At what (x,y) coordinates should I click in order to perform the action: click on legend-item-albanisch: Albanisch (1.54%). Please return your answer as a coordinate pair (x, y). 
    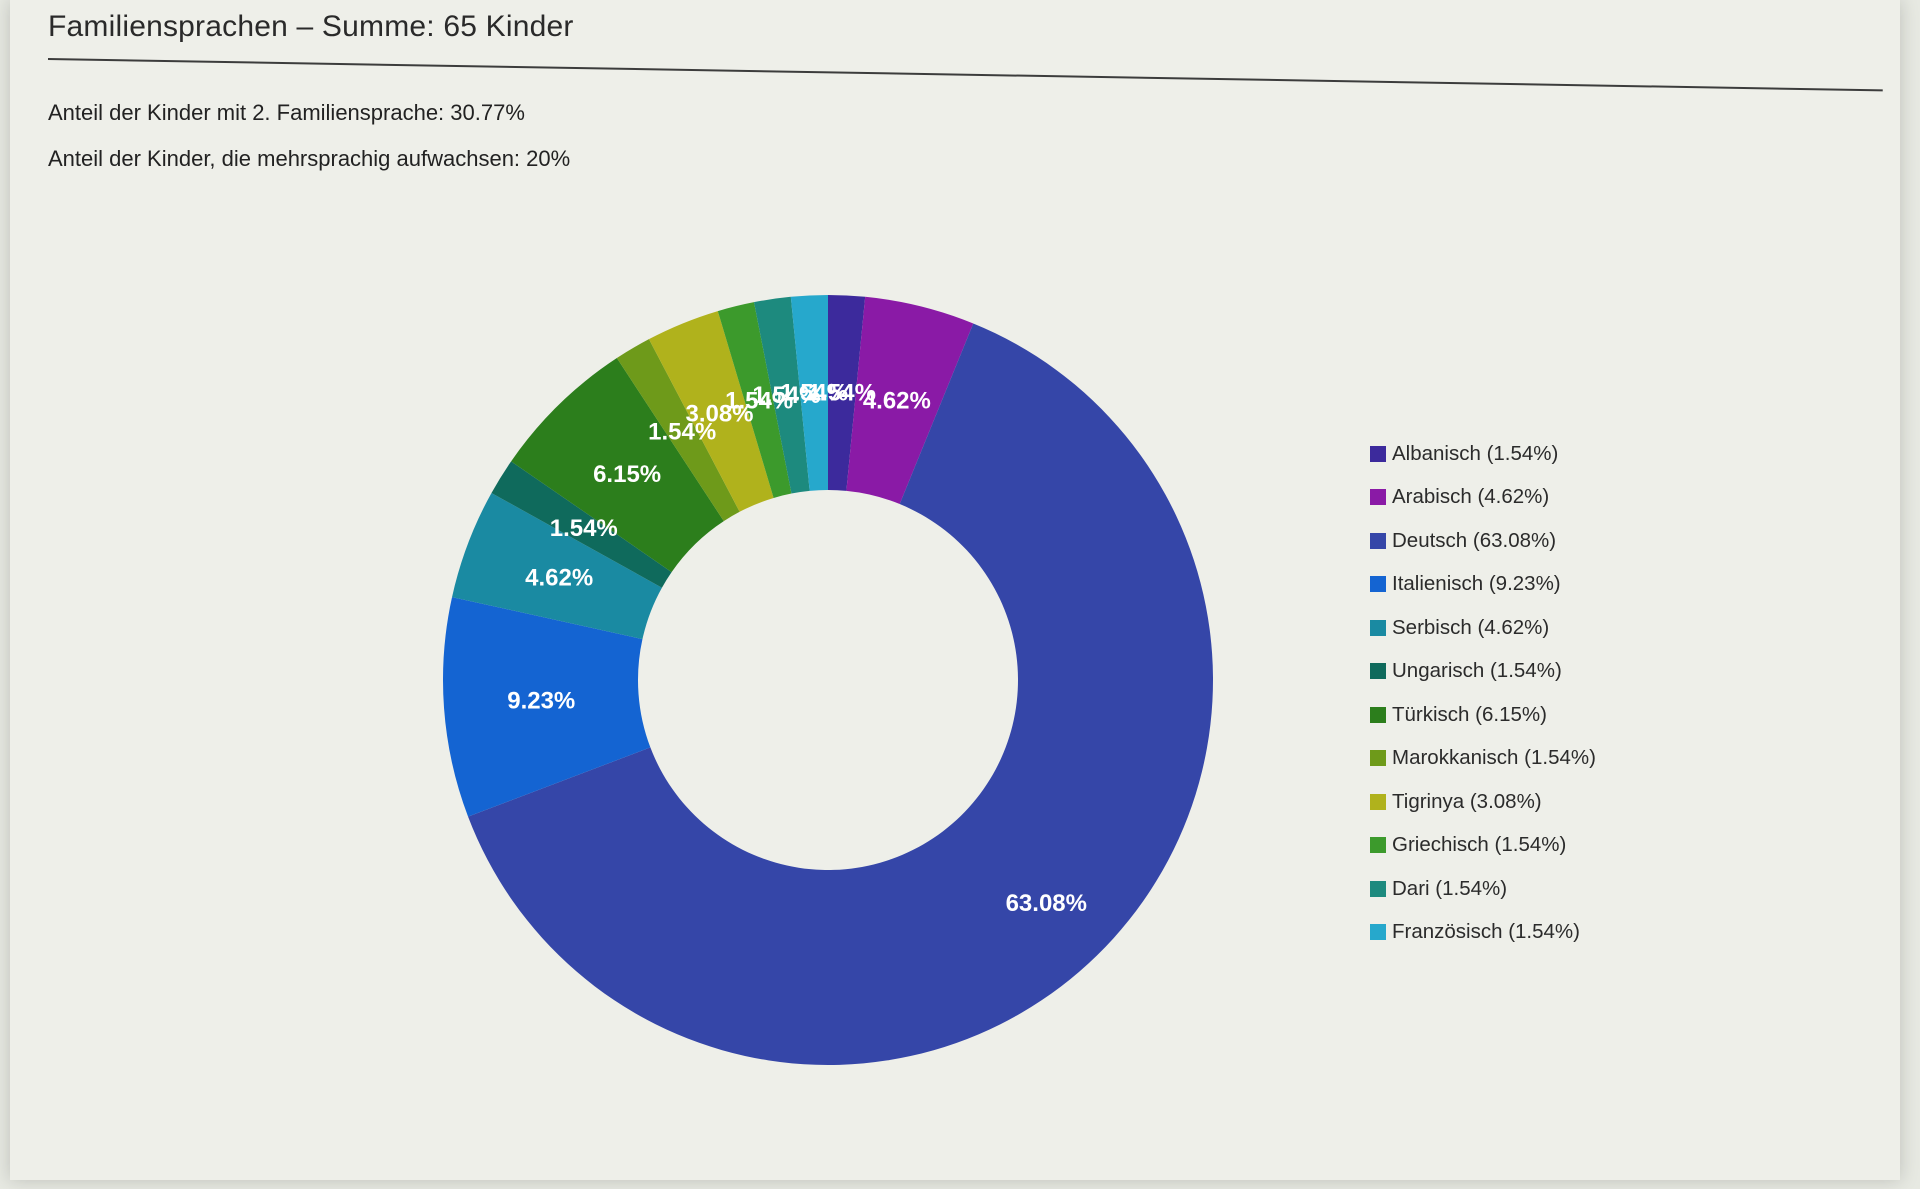
    Looking at the image, I should click on (1483, 454).